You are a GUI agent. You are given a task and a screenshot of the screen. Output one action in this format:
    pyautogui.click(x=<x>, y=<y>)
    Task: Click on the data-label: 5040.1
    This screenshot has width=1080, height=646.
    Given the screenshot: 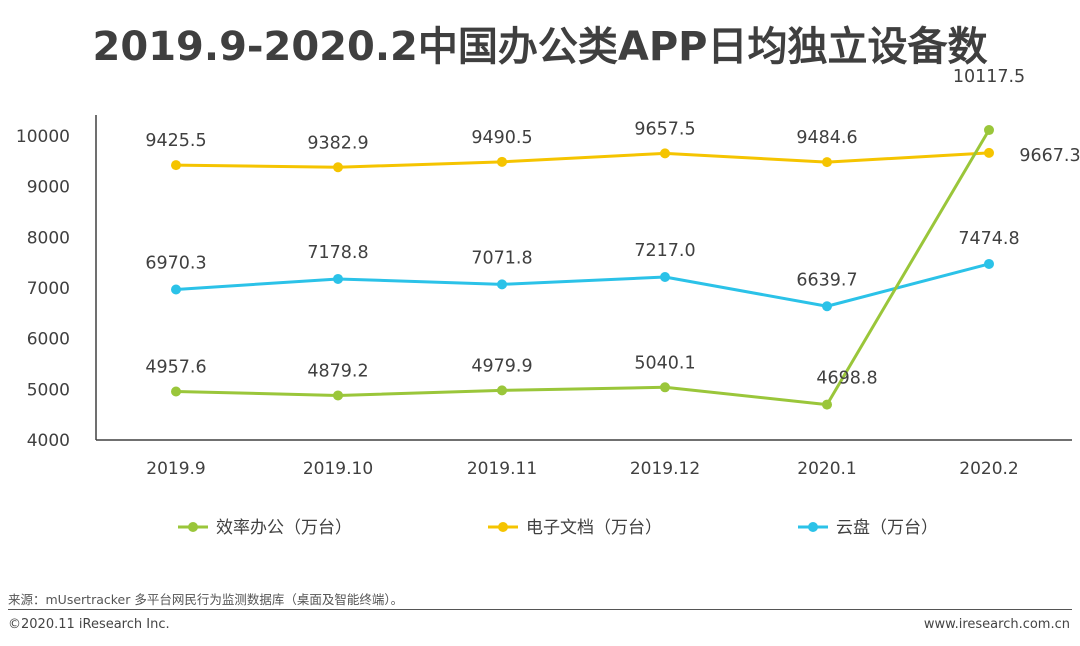 What is the action you would take?
    pyautogui.click(x=664, y=363)
    